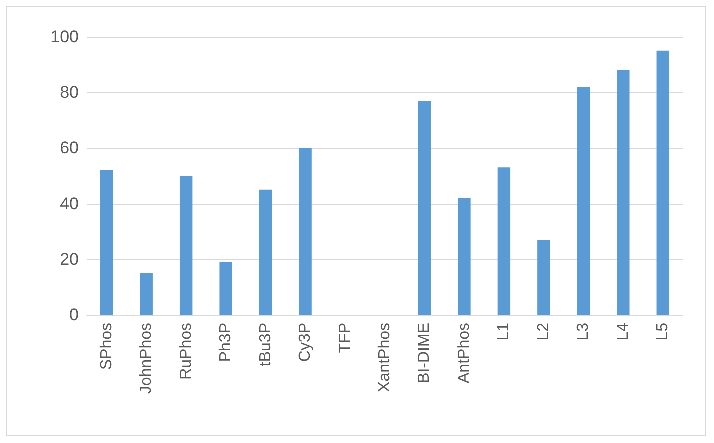  What do you see at coordinates (504, 331) in the screenshot?
I see `x-tick-label: L1` at bounding box center [504, 331].